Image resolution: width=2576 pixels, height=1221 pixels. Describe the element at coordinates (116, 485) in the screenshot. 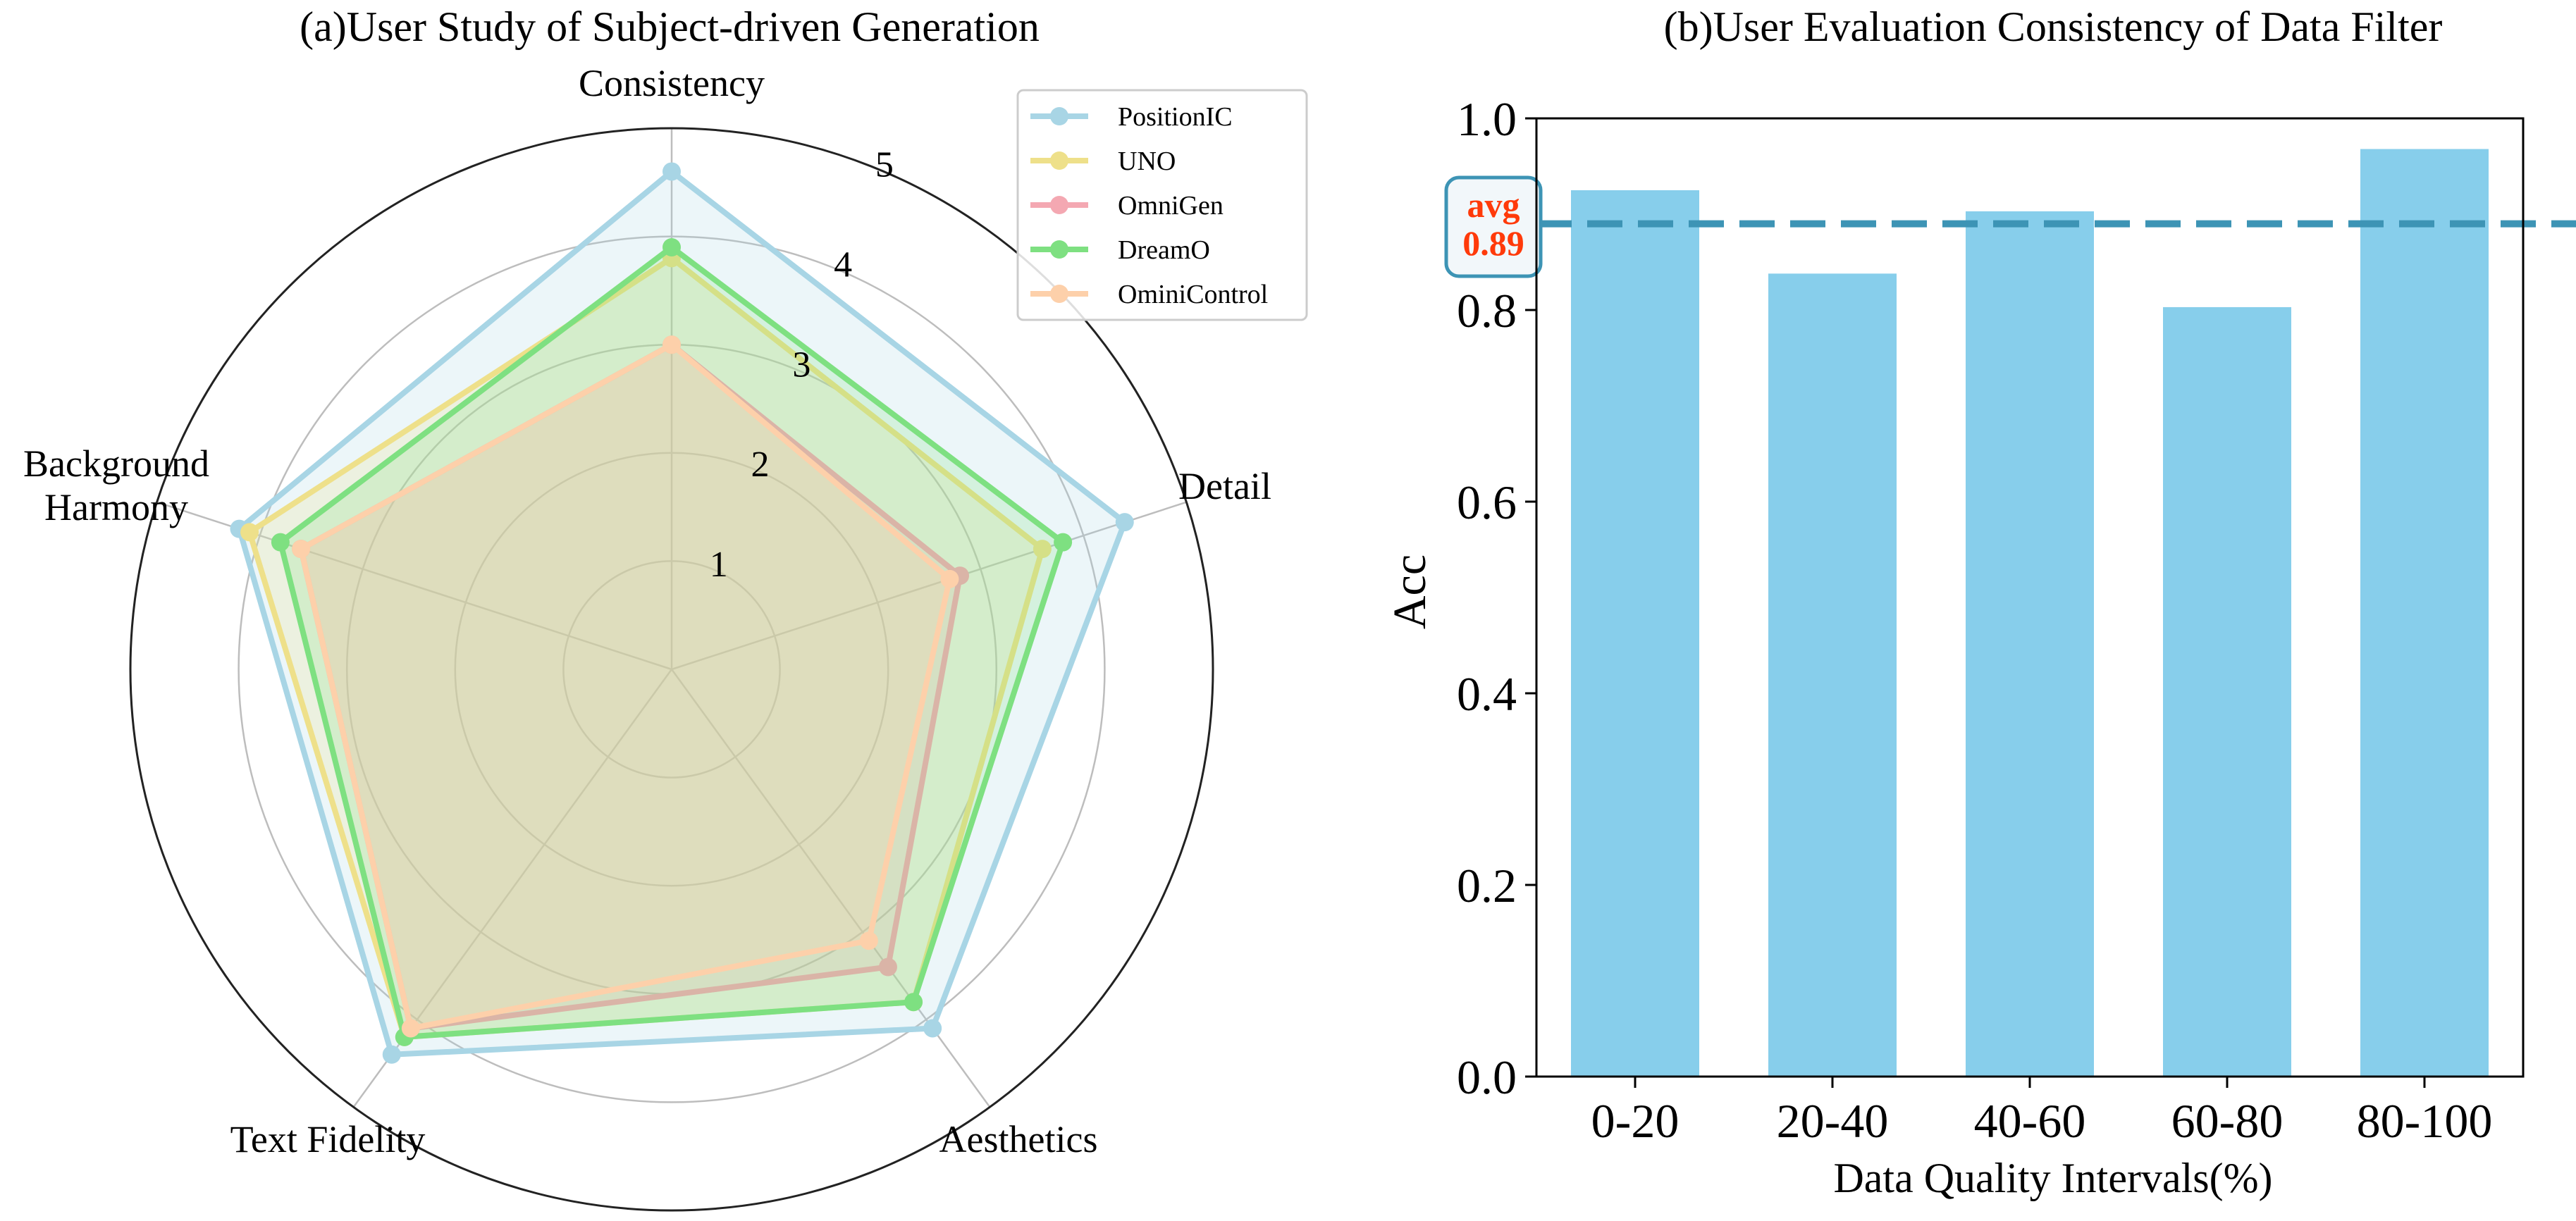

I see `radar-axis-label: Background Harmony` at that location.